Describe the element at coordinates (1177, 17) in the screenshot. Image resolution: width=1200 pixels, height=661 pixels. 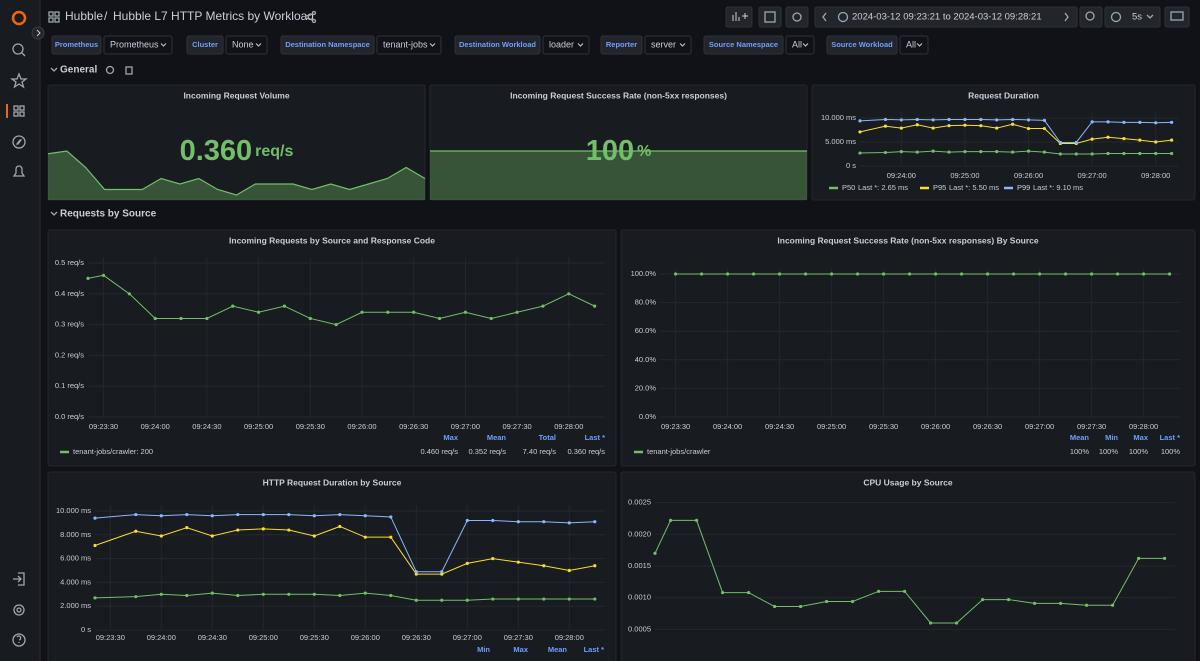
I see `tv-button` at that location.